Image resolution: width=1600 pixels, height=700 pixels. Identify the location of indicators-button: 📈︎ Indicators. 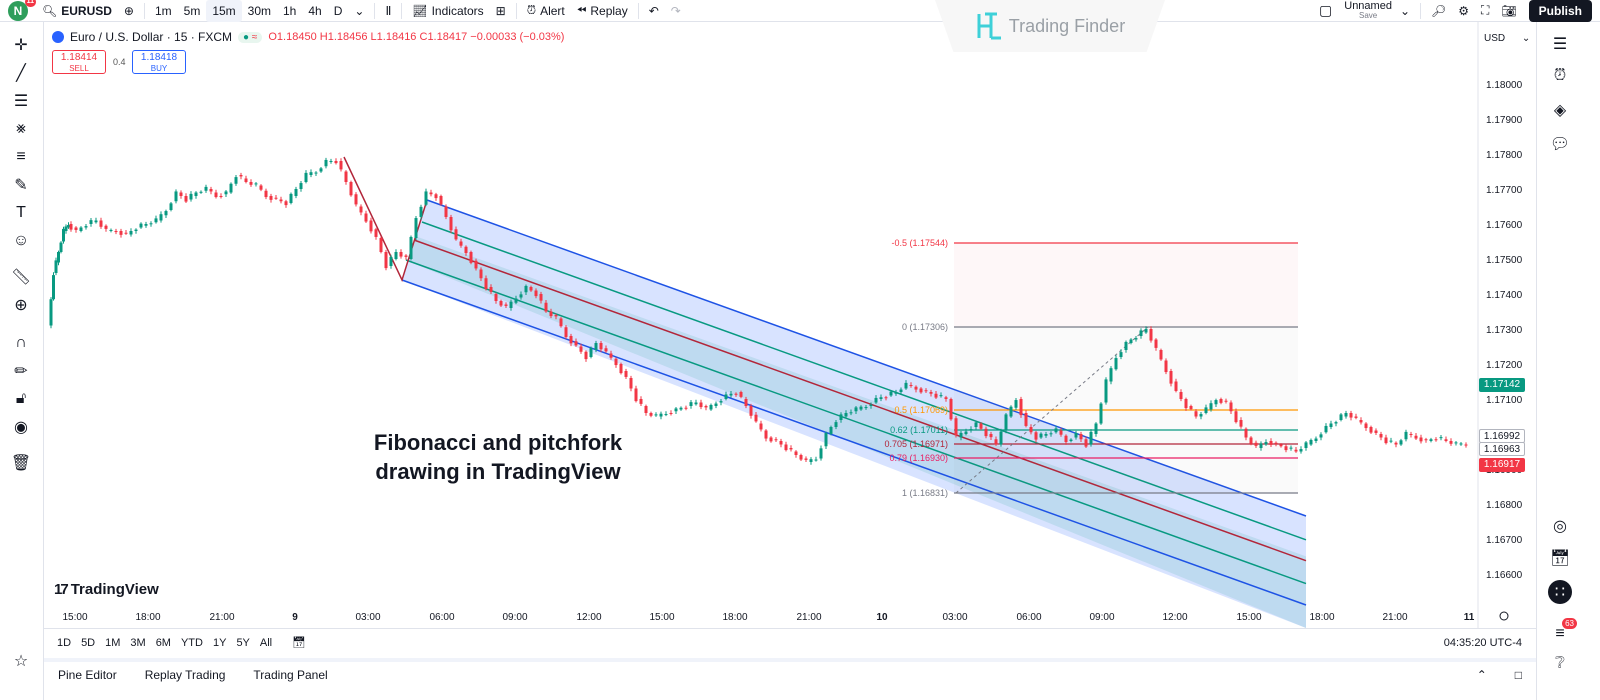
(447, 11).